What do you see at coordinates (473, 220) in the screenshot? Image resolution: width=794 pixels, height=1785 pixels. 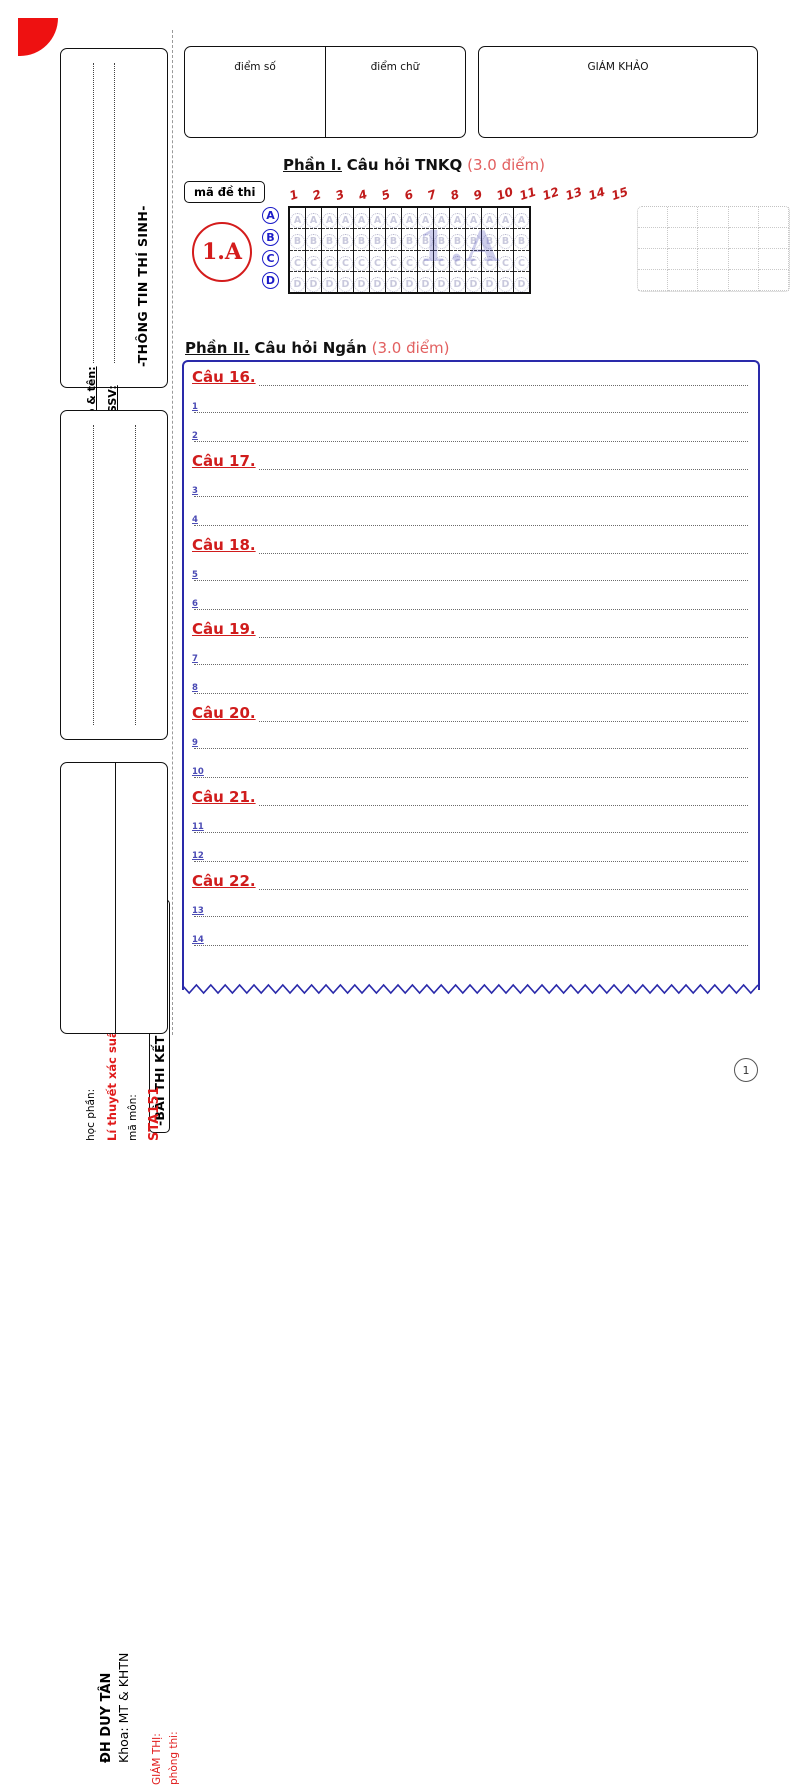 I see `bubble-a-12: A` at bounding box center [473, 220].